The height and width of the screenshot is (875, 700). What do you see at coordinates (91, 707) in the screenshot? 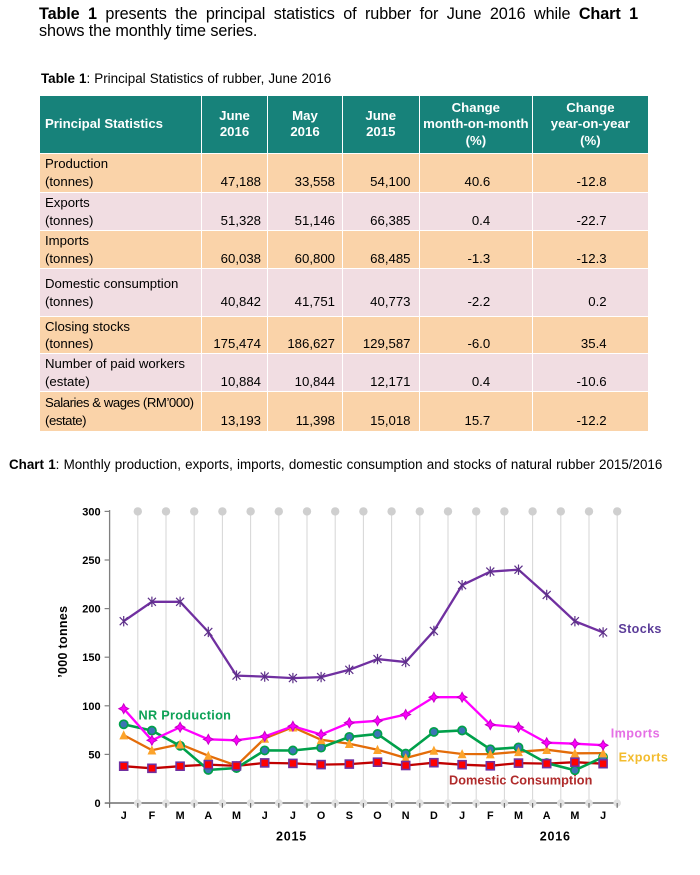
I see `svg-text: 100` at bounding box center [91, 707].